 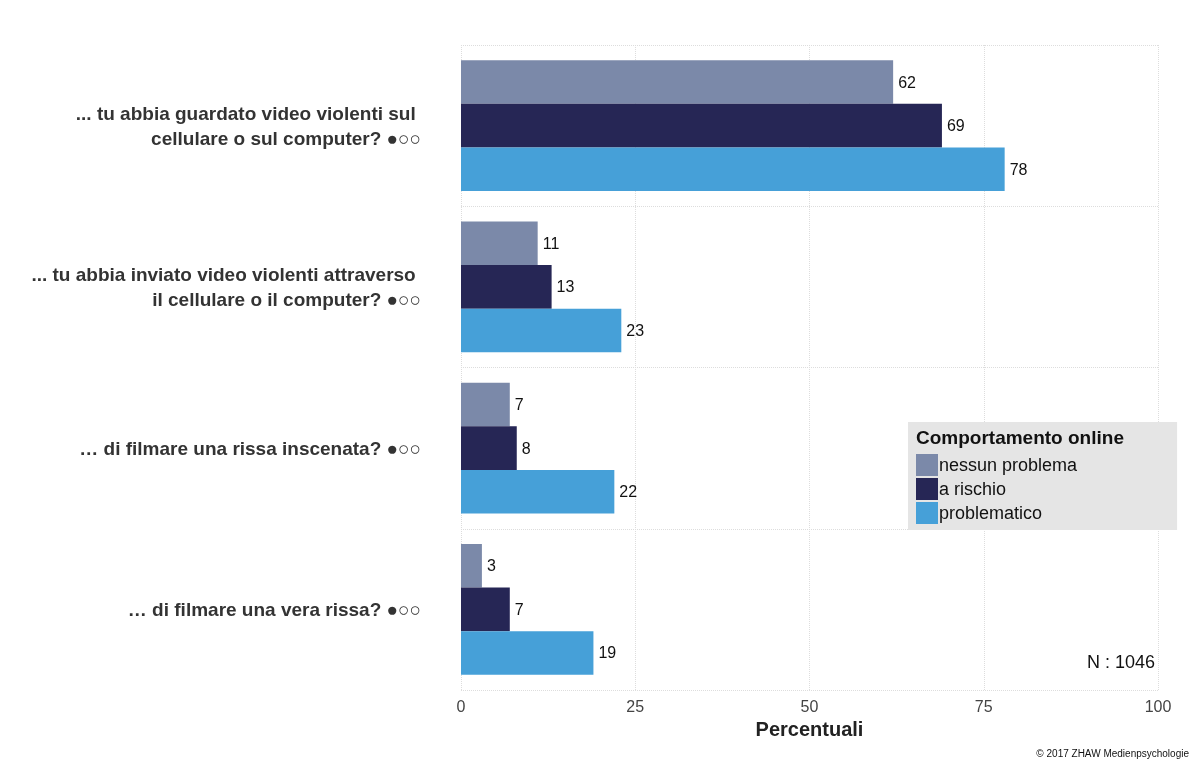 What do you see at coordinates (1020, 437) in the screenshot?
I see `legend-title: Comportamento online` at bounding box center [1020, 437].